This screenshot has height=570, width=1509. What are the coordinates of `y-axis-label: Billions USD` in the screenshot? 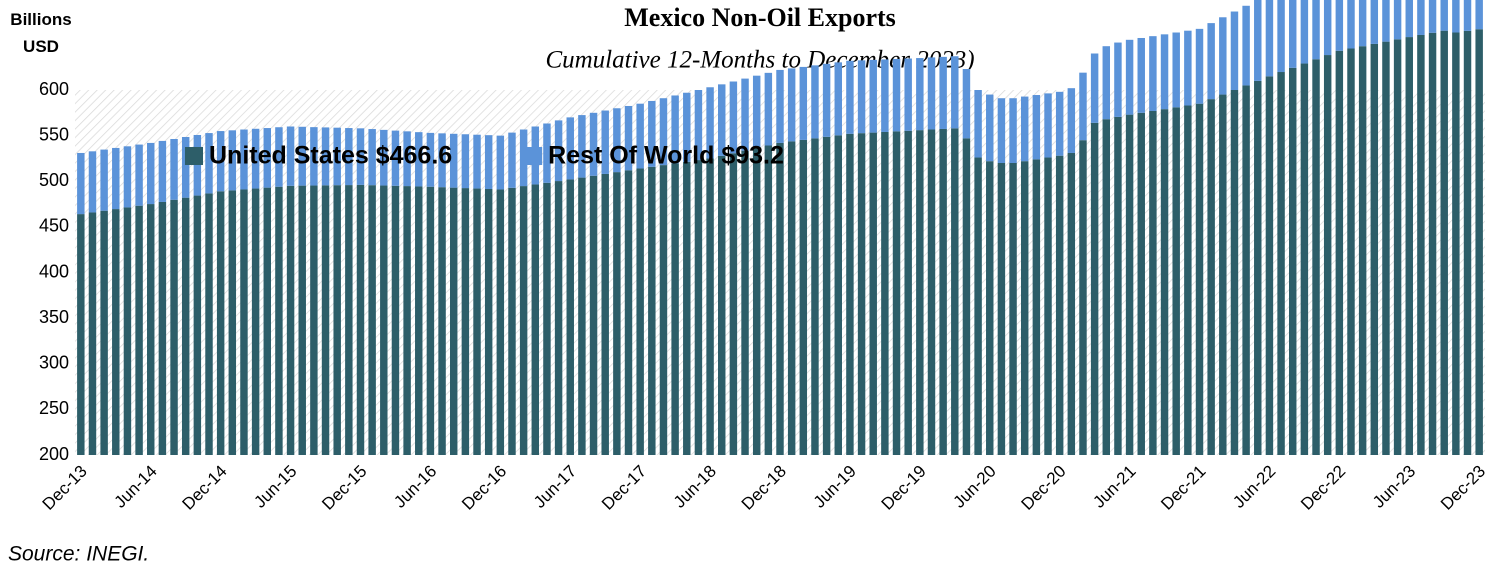 It's located at (41, 33).